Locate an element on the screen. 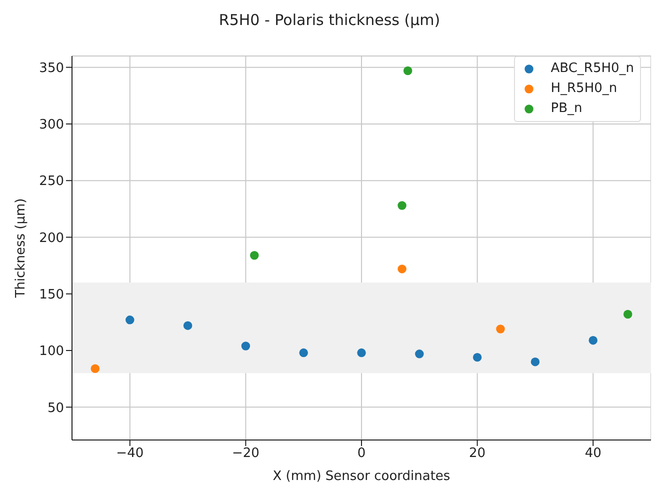 This screenshot has width=659, height=494. legend-label: PB_n is located at coordinates (567, 109).